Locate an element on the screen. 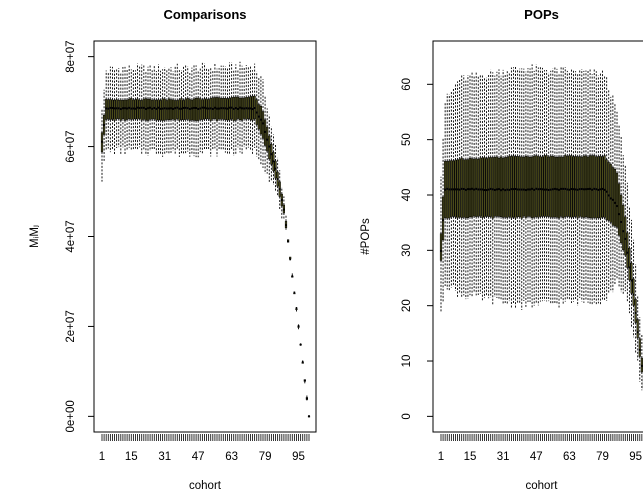  x-tick-label: 47 is located at coordinates (198, 457).